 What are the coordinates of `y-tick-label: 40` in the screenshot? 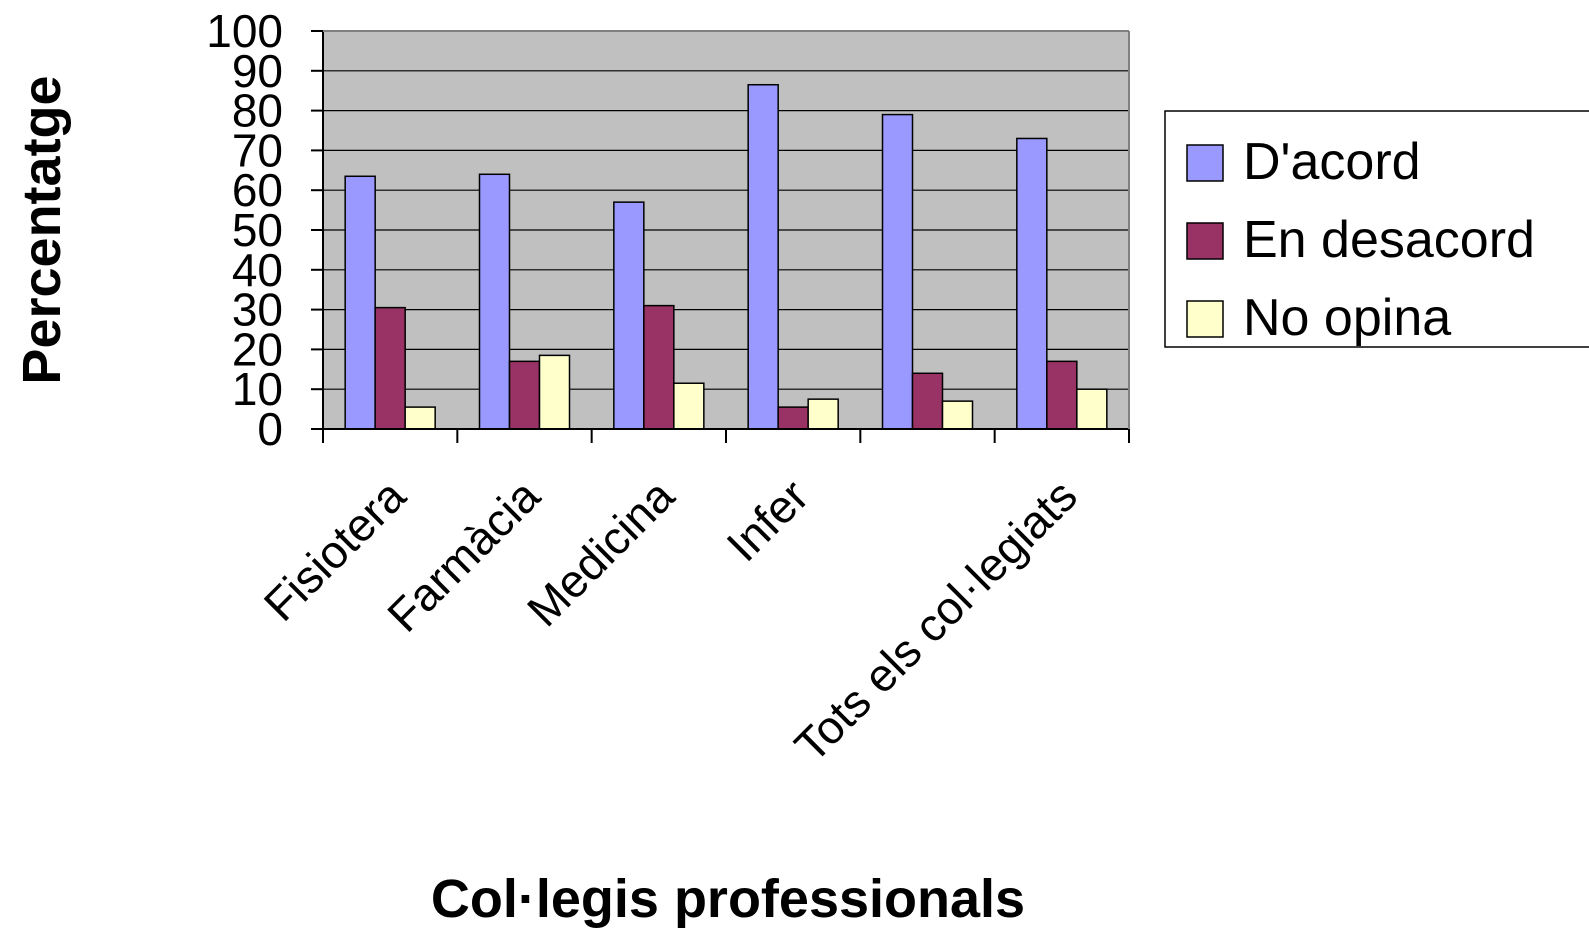 It's located at (257, 270).